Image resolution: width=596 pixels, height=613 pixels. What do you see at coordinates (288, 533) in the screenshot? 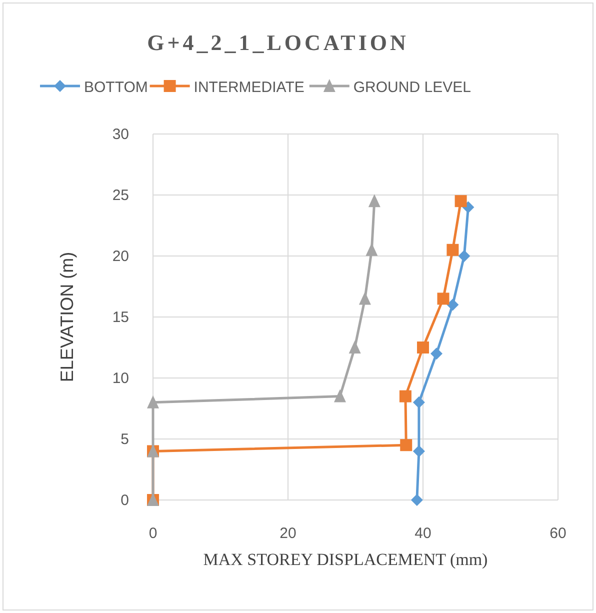
I see `x-tick-label: 20` at bounding box center [288, 533].